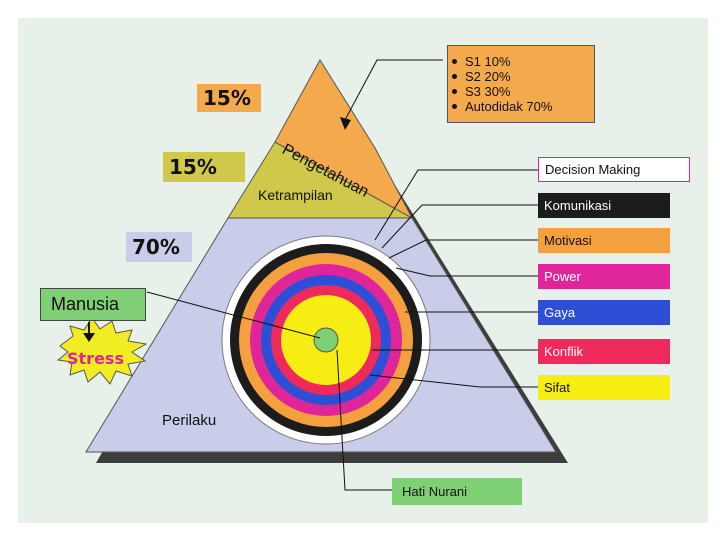 Image resolution: width=720 pixels, height=540 pixels. I want to click on concentric-circles, so click(326, 340).